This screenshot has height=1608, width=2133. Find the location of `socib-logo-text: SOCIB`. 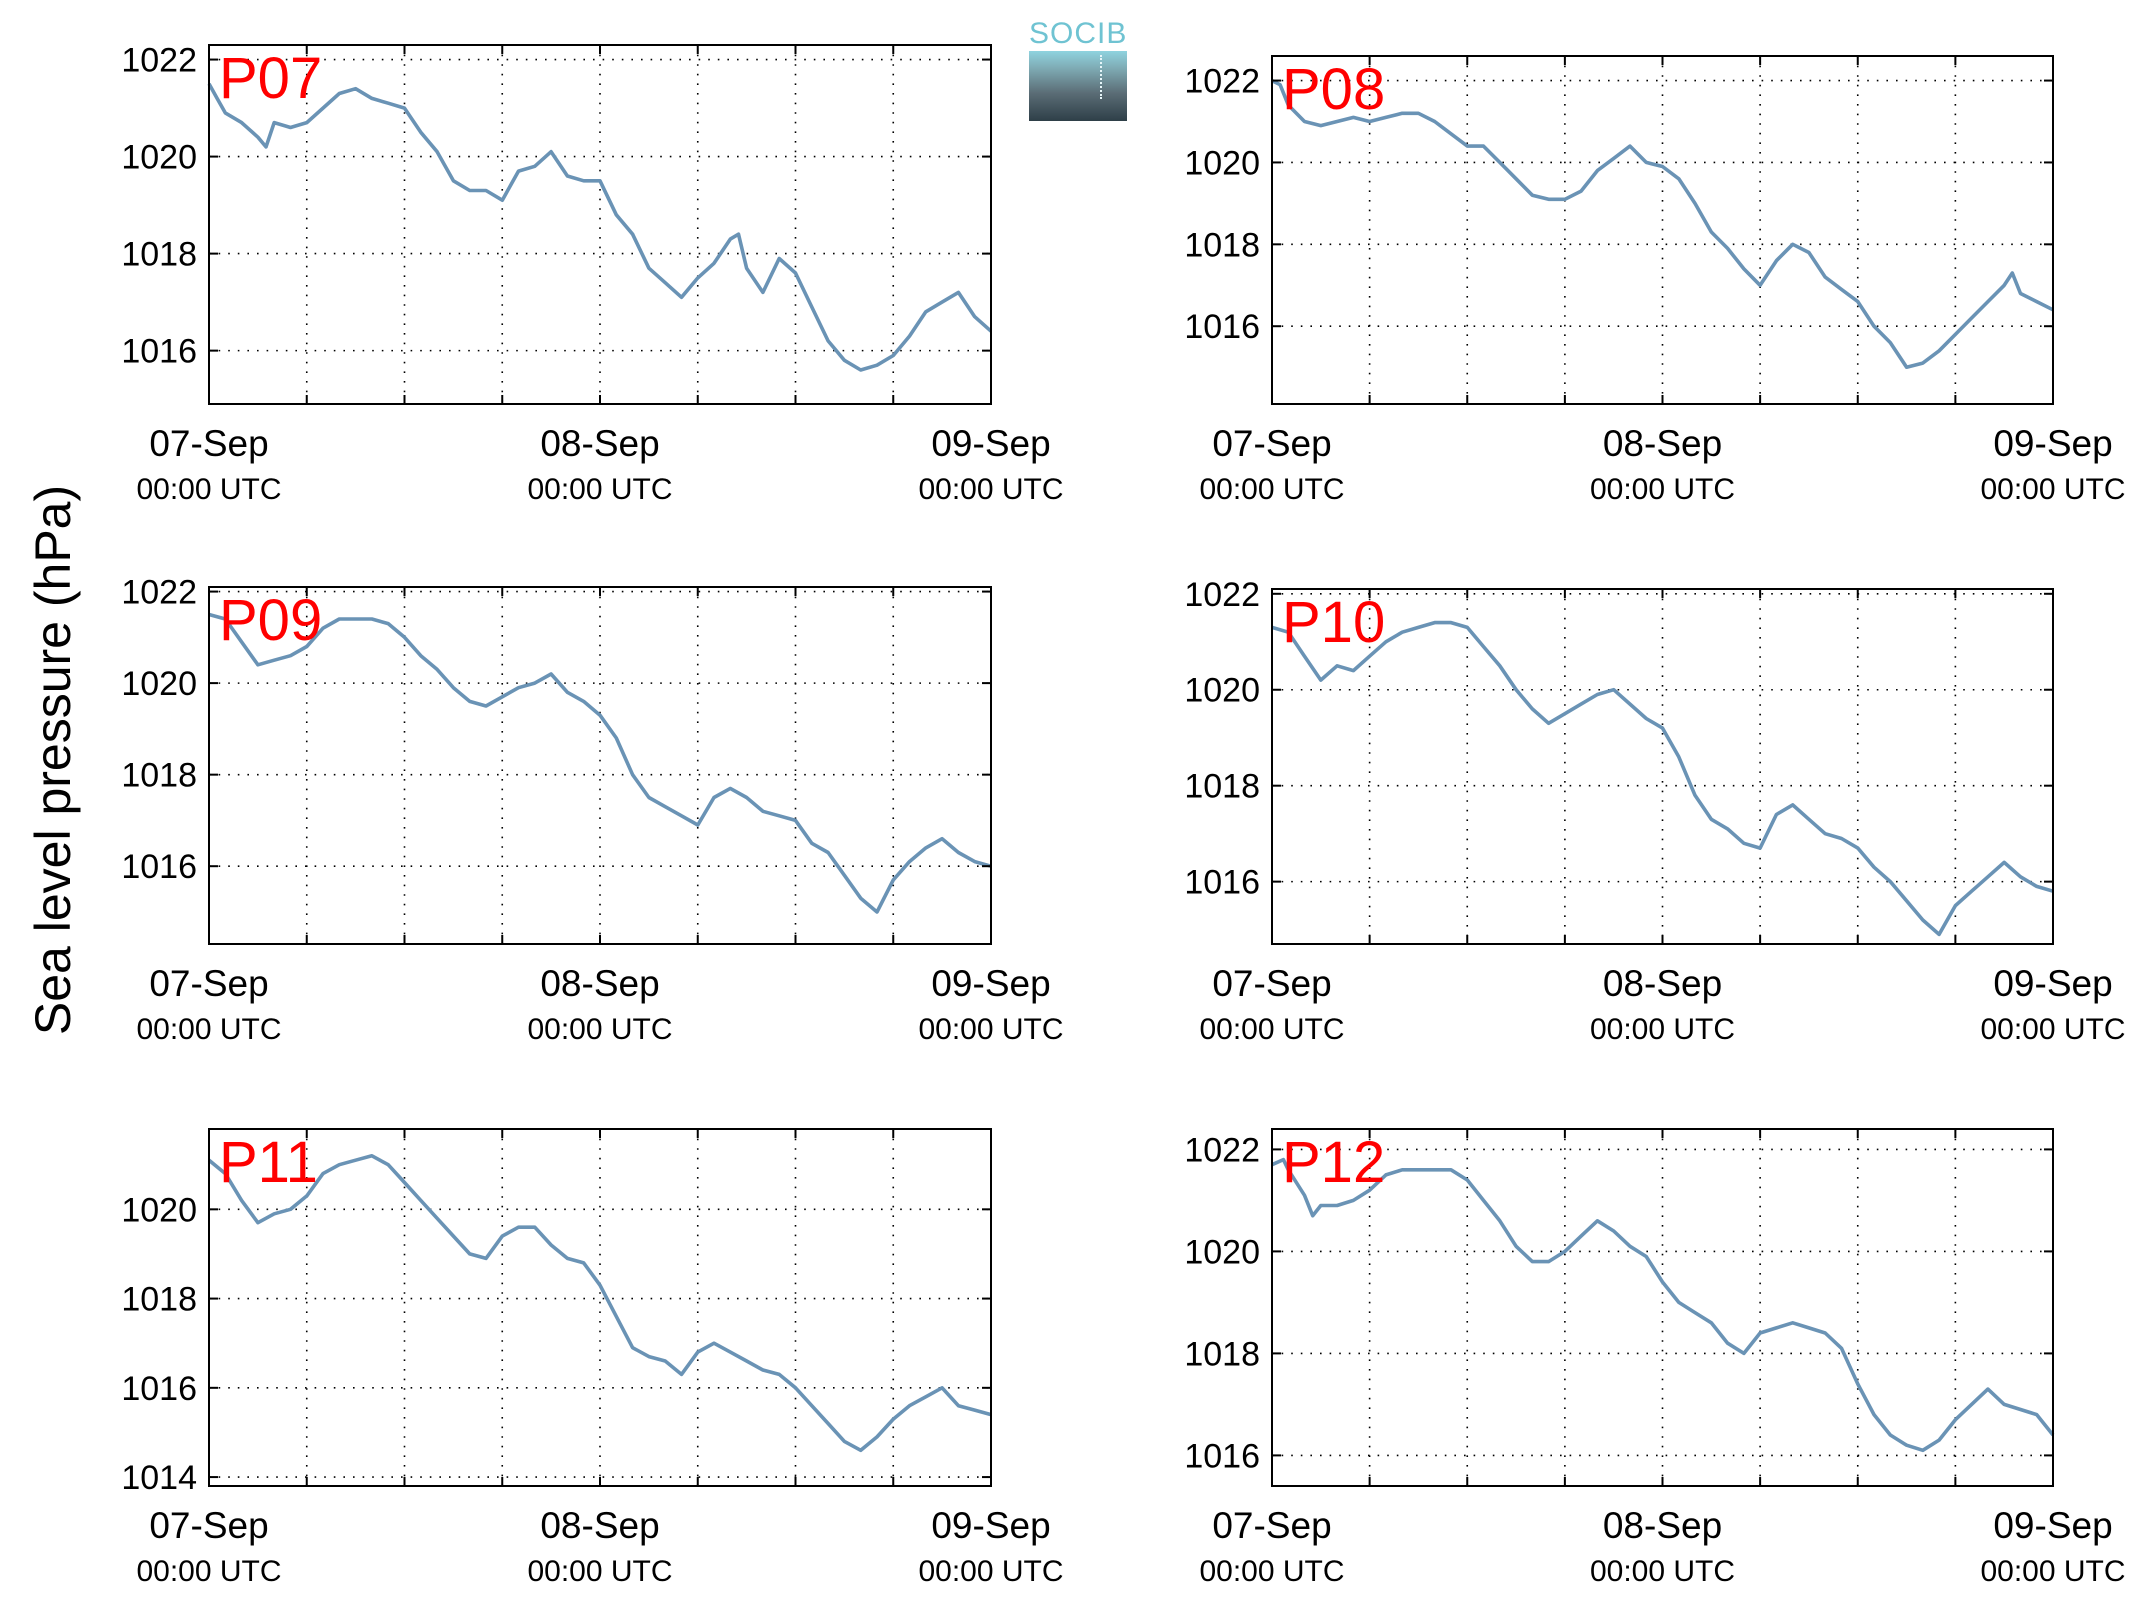

socib-logo-text: SOCIB is located at coordinates (1078, 33).